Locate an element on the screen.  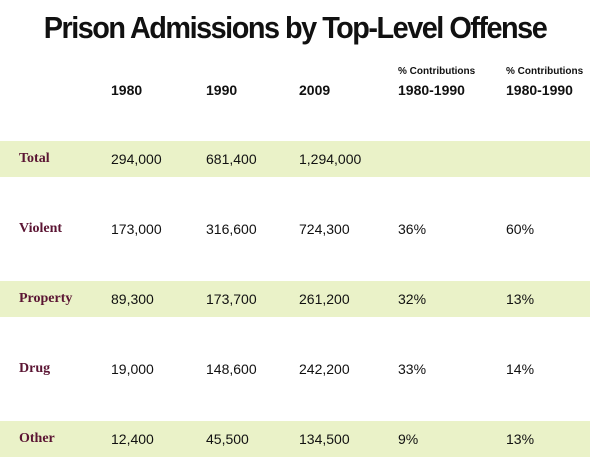
table-cell: 316,600 is located at coordinates (231, 229).